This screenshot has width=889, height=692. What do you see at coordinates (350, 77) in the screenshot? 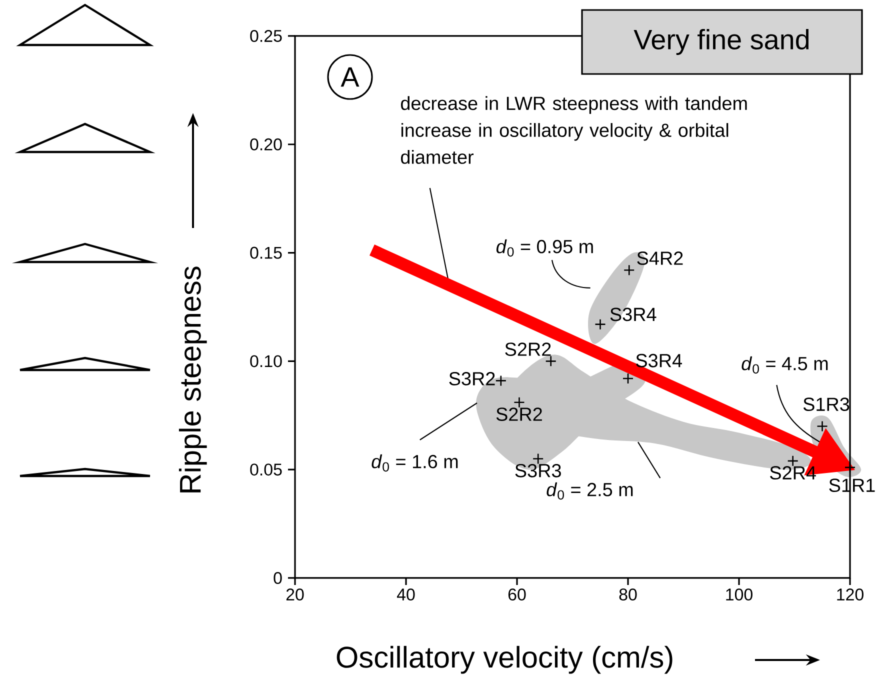
I see `annotation: A` at bounding box center [350, 77].